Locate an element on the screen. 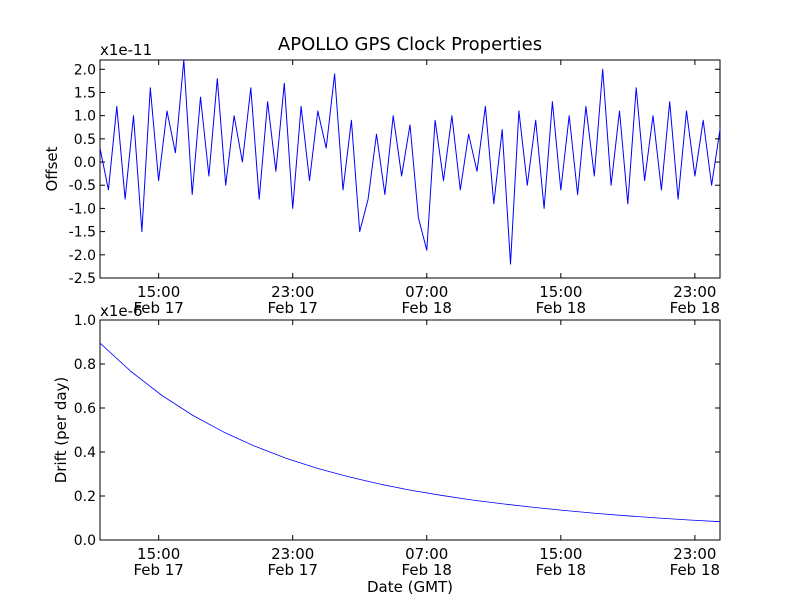 This screenshot has width=800, height=600. x-axis-label: Date (GMT) is located at coordinates (410, 587).